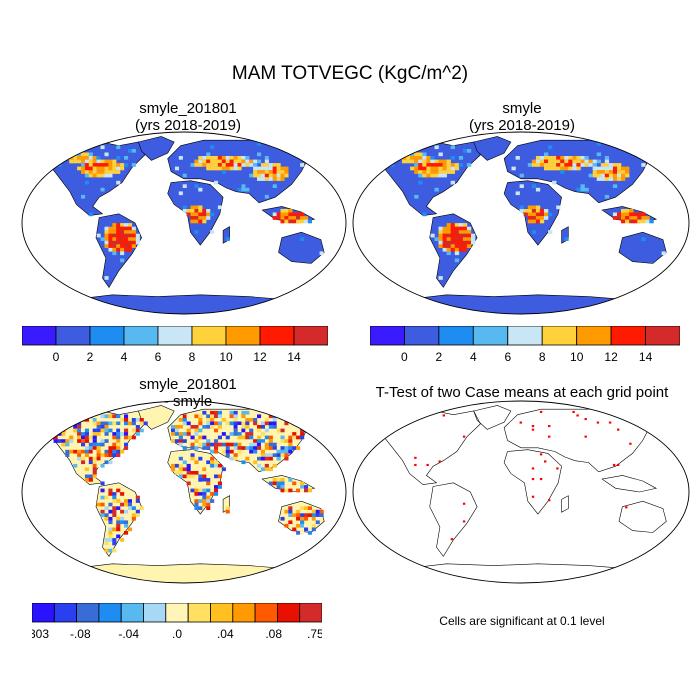 This screenshot has height=700, width=700. I want to click on colorbar-tick-label: 4, so click(124, 357).